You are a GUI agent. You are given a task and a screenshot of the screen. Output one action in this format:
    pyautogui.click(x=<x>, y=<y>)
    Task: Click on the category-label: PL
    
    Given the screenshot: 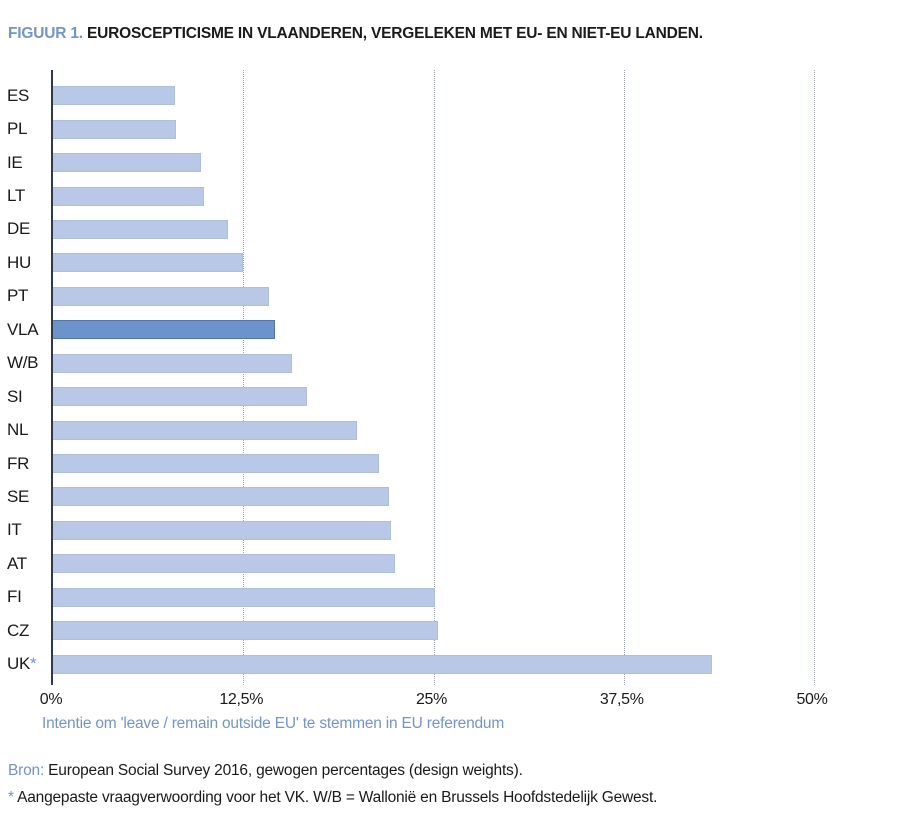 What is the action you would take?
    pyautogui.click(x=29, y=128)
    